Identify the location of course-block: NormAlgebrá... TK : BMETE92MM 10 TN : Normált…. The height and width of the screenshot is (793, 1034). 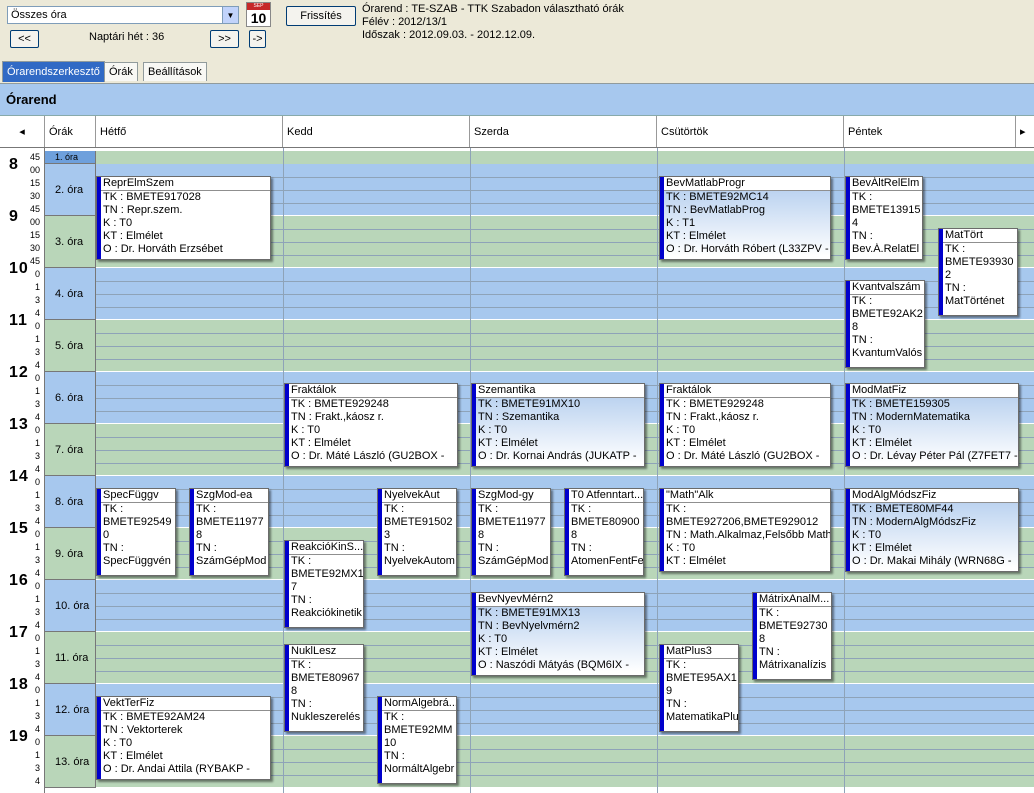
(417, 740).